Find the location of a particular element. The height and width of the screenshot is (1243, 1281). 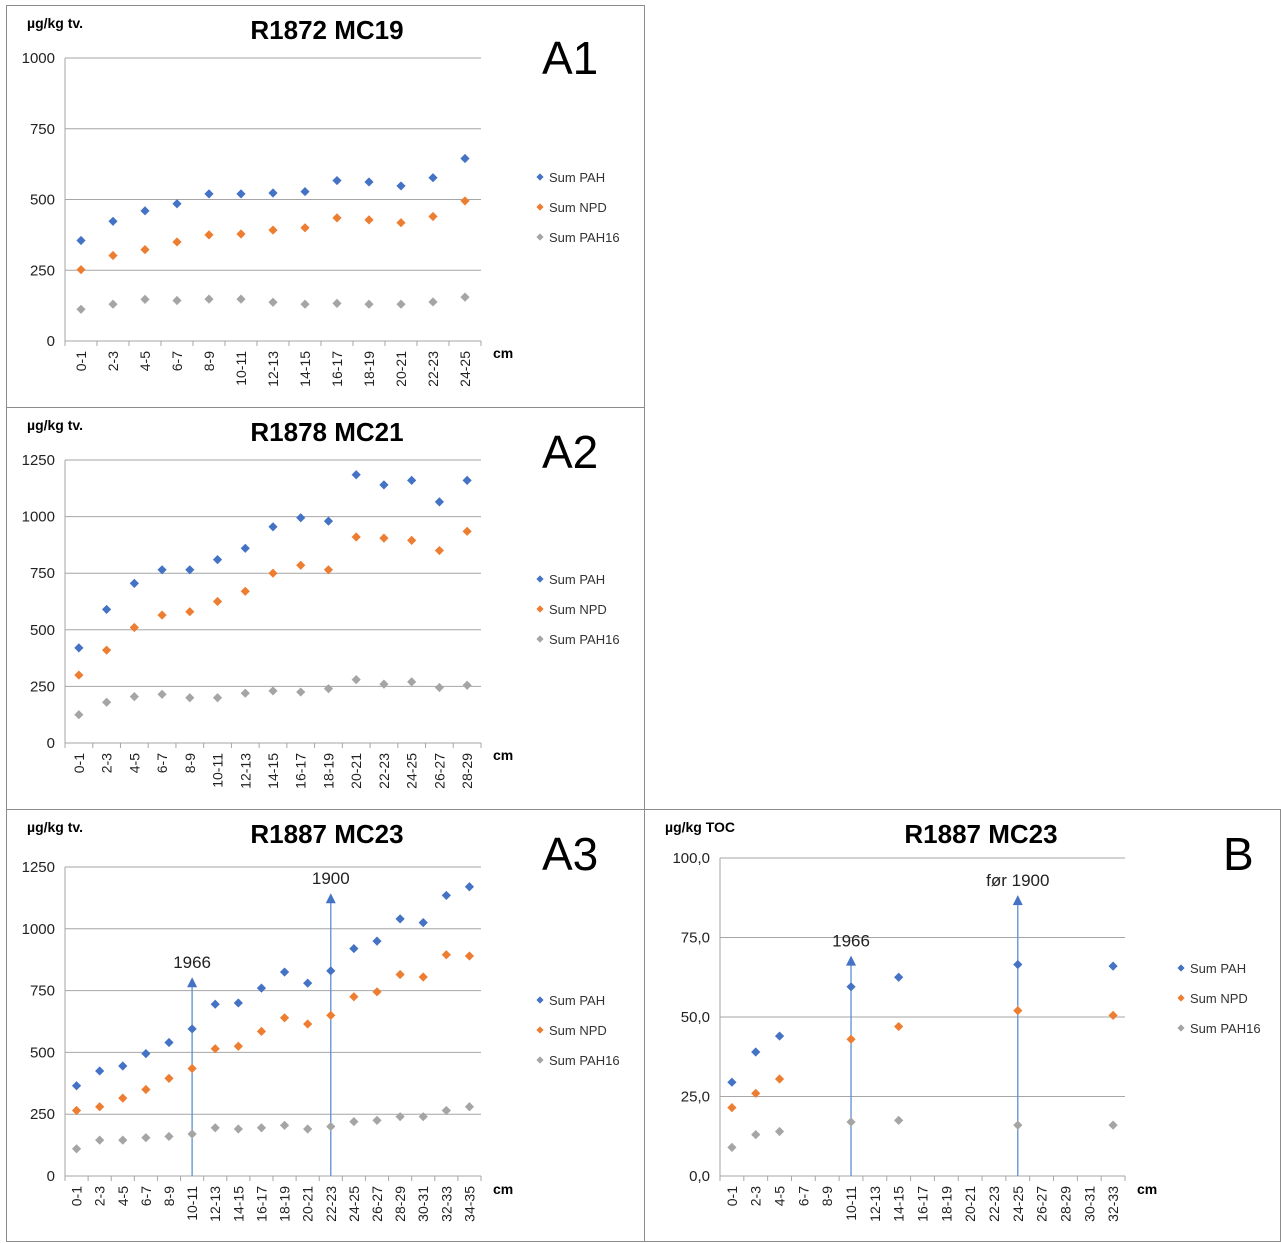

x-axis-label: cm is located at coordinates (503, 353).